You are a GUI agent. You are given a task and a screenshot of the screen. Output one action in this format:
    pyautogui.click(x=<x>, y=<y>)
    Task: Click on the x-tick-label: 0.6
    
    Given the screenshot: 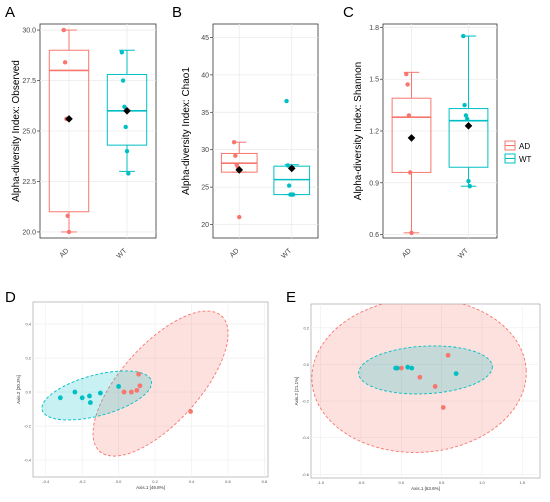 What is the action you would take?
    pyautogui.click(x=228, y=481)
    